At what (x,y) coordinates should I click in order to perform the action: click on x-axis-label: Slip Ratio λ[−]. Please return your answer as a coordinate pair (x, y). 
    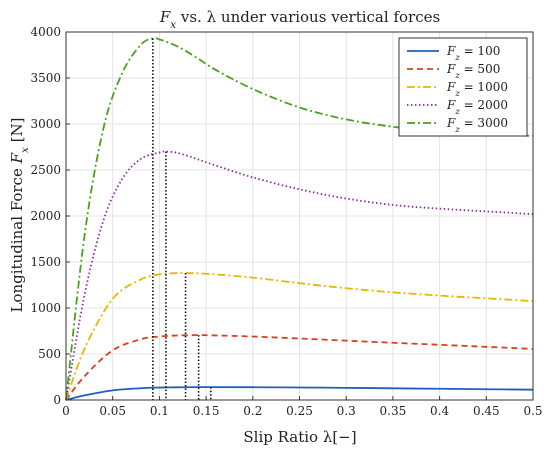
    Looking at the image, I should click on (299, 437).